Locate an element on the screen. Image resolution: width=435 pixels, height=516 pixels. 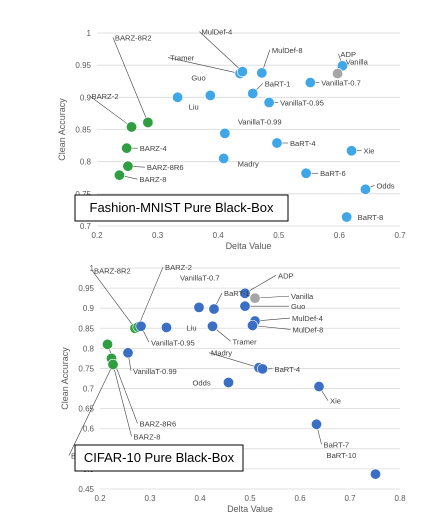
chart2-y-tick-label: 1 is located at coordinates (92, 268).